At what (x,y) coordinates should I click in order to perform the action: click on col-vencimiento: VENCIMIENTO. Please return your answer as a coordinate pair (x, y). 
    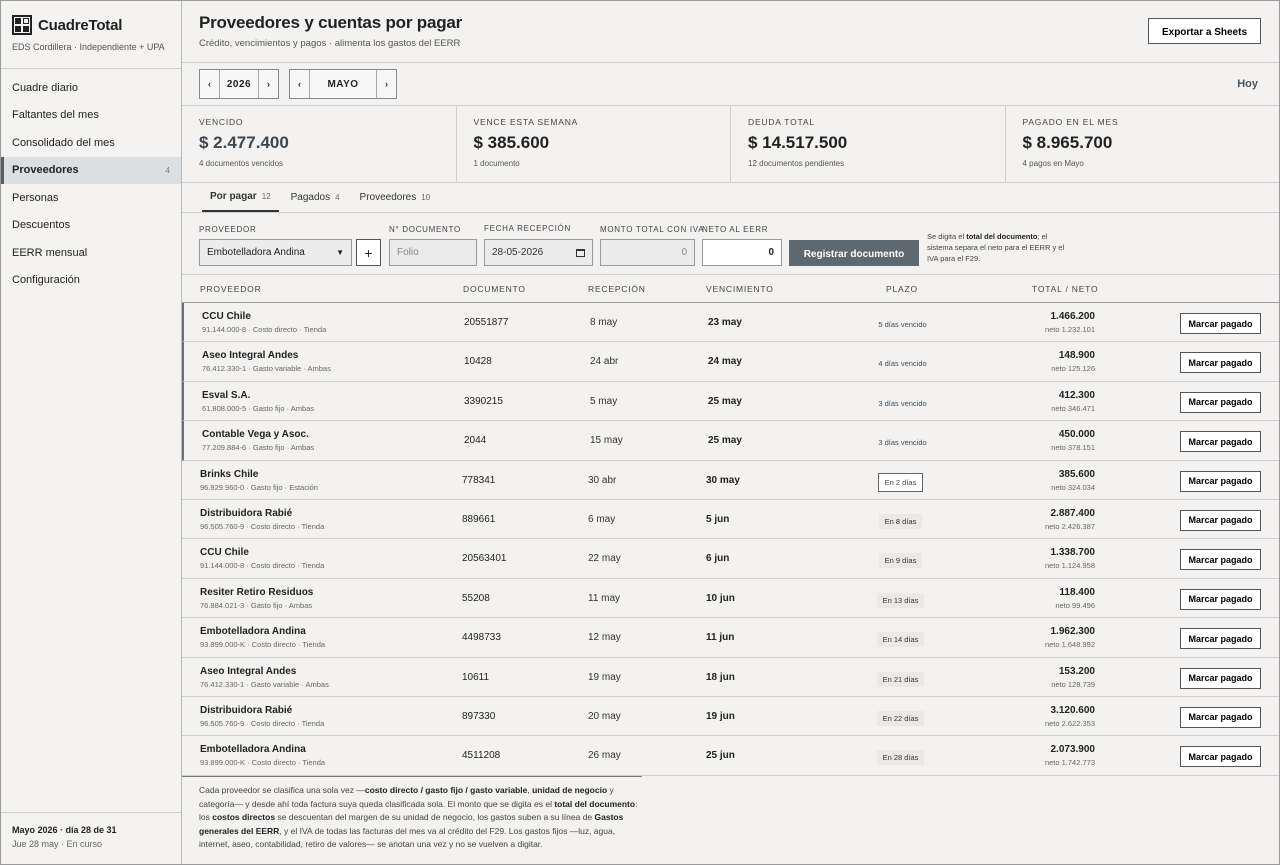
    Looking at the image, I should click on (740, 289).